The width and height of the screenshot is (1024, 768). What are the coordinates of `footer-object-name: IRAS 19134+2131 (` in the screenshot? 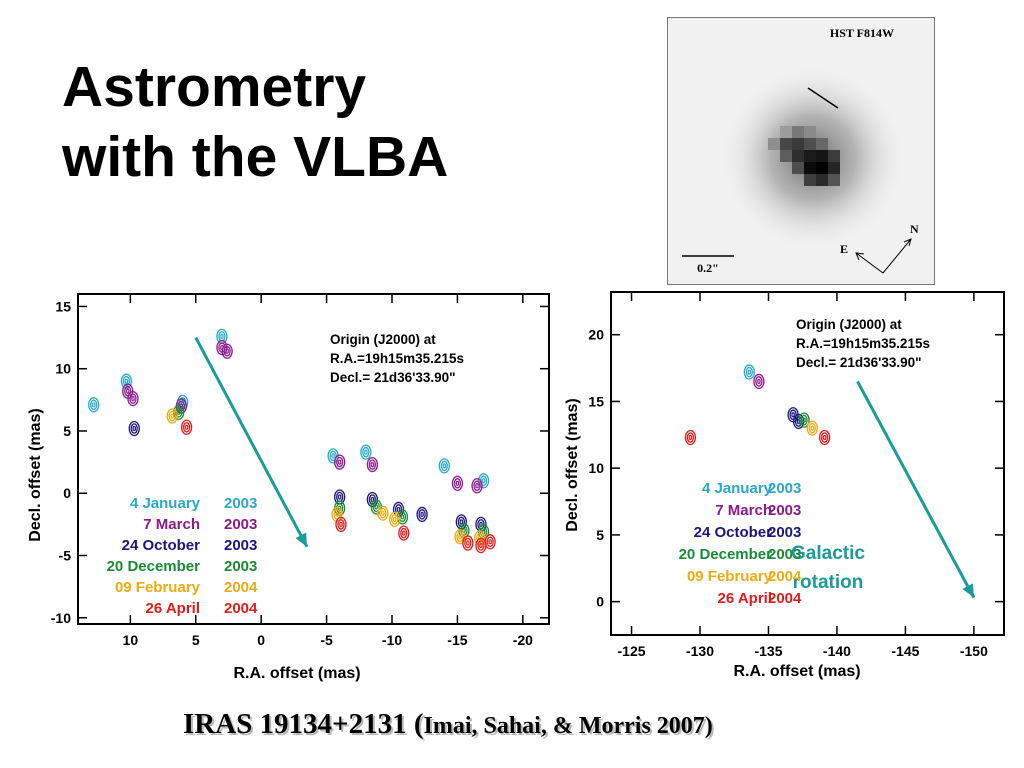 It's located at (303, 724).